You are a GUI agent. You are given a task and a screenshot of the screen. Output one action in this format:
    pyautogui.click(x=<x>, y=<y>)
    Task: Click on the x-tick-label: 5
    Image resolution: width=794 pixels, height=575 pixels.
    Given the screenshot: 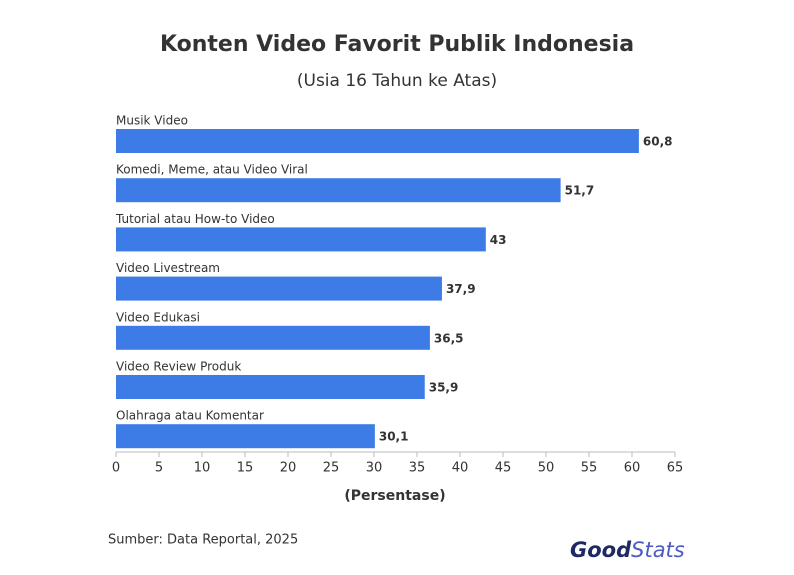 What is the action you would take?
    pyautogui.click(x=159, y=468)
    